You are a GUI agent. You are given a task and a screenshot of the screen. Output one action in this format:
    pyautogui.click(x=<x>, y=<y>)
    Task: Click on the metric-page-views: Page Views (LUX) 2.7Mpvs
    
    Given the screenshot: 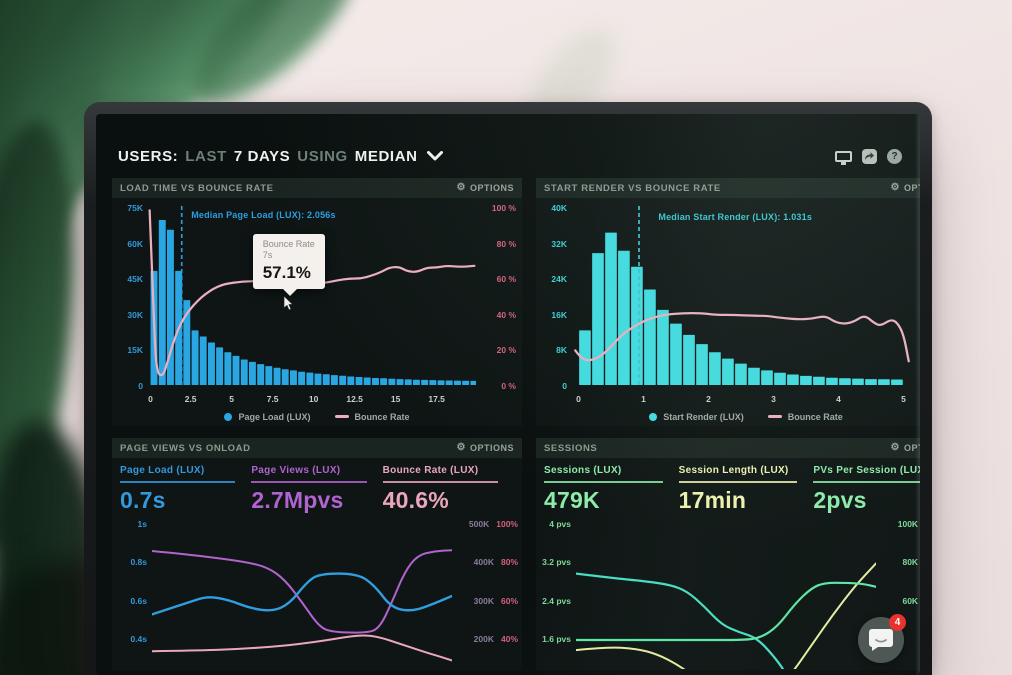 What is the action you would take?
    pyautogui.click(x=316, y=489)
    